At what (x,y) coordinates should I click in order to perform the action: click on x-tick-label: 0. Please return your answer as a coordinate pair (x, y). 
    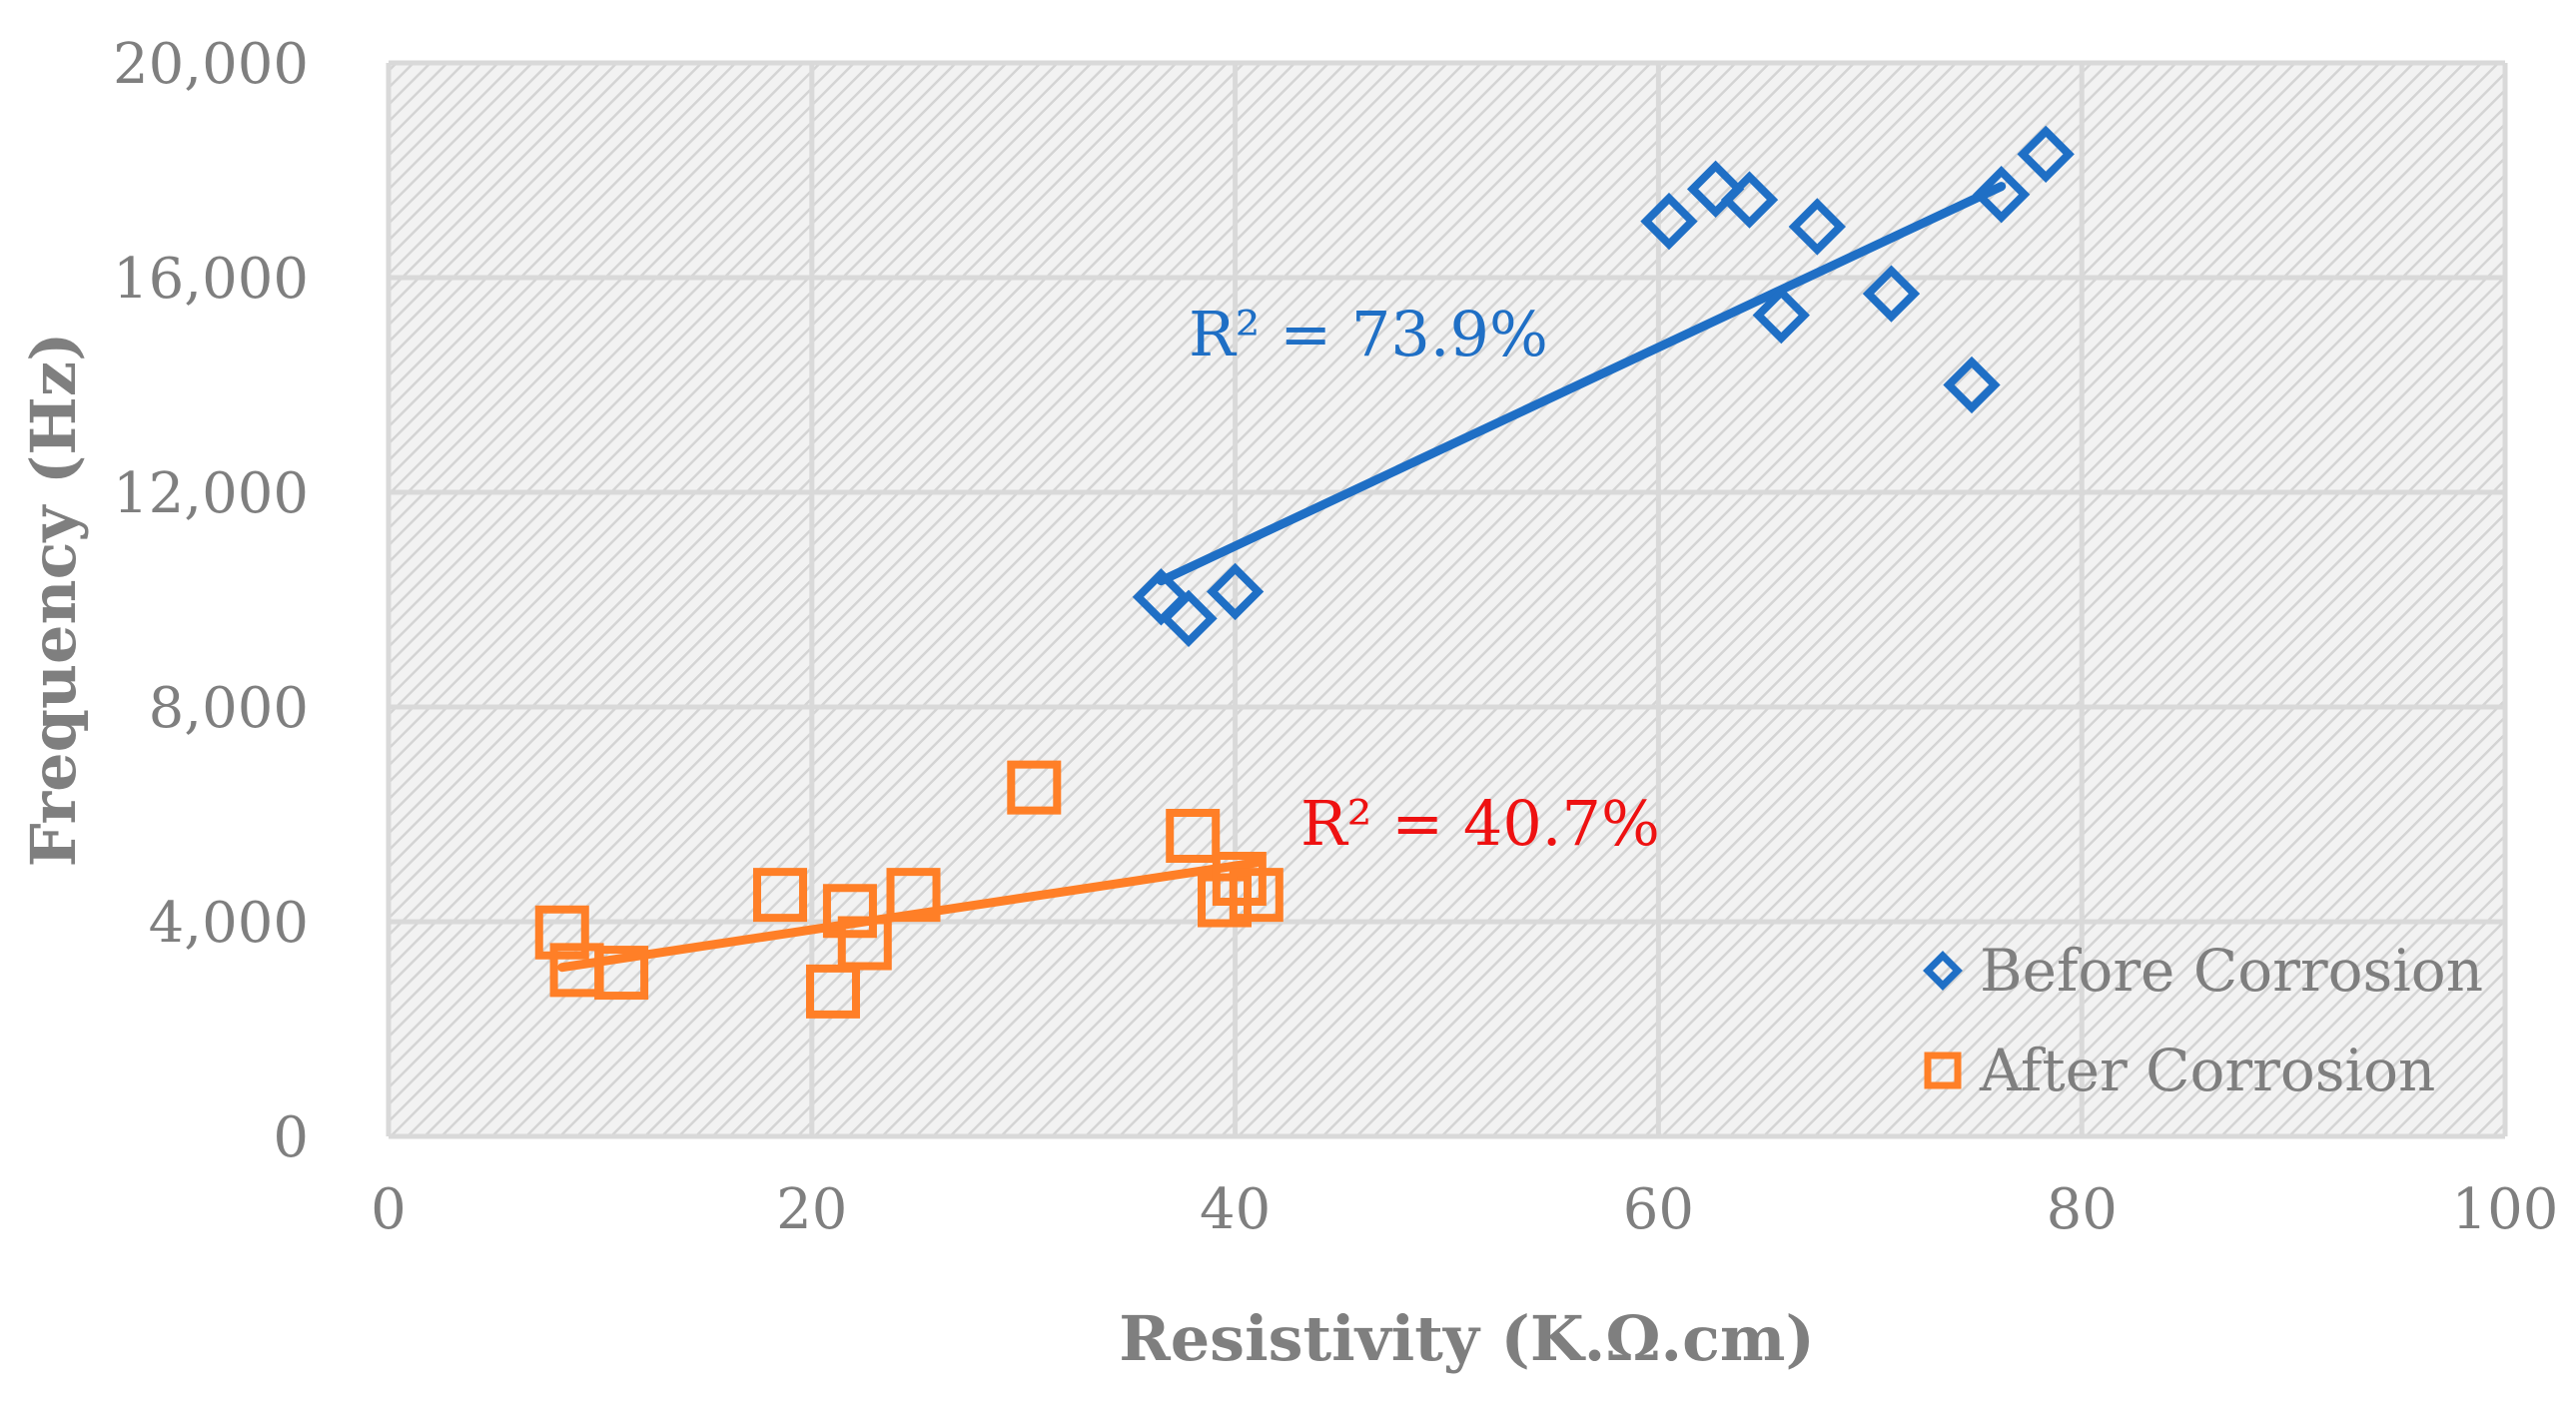
    Looking at the image, I should click on (389, 1209).